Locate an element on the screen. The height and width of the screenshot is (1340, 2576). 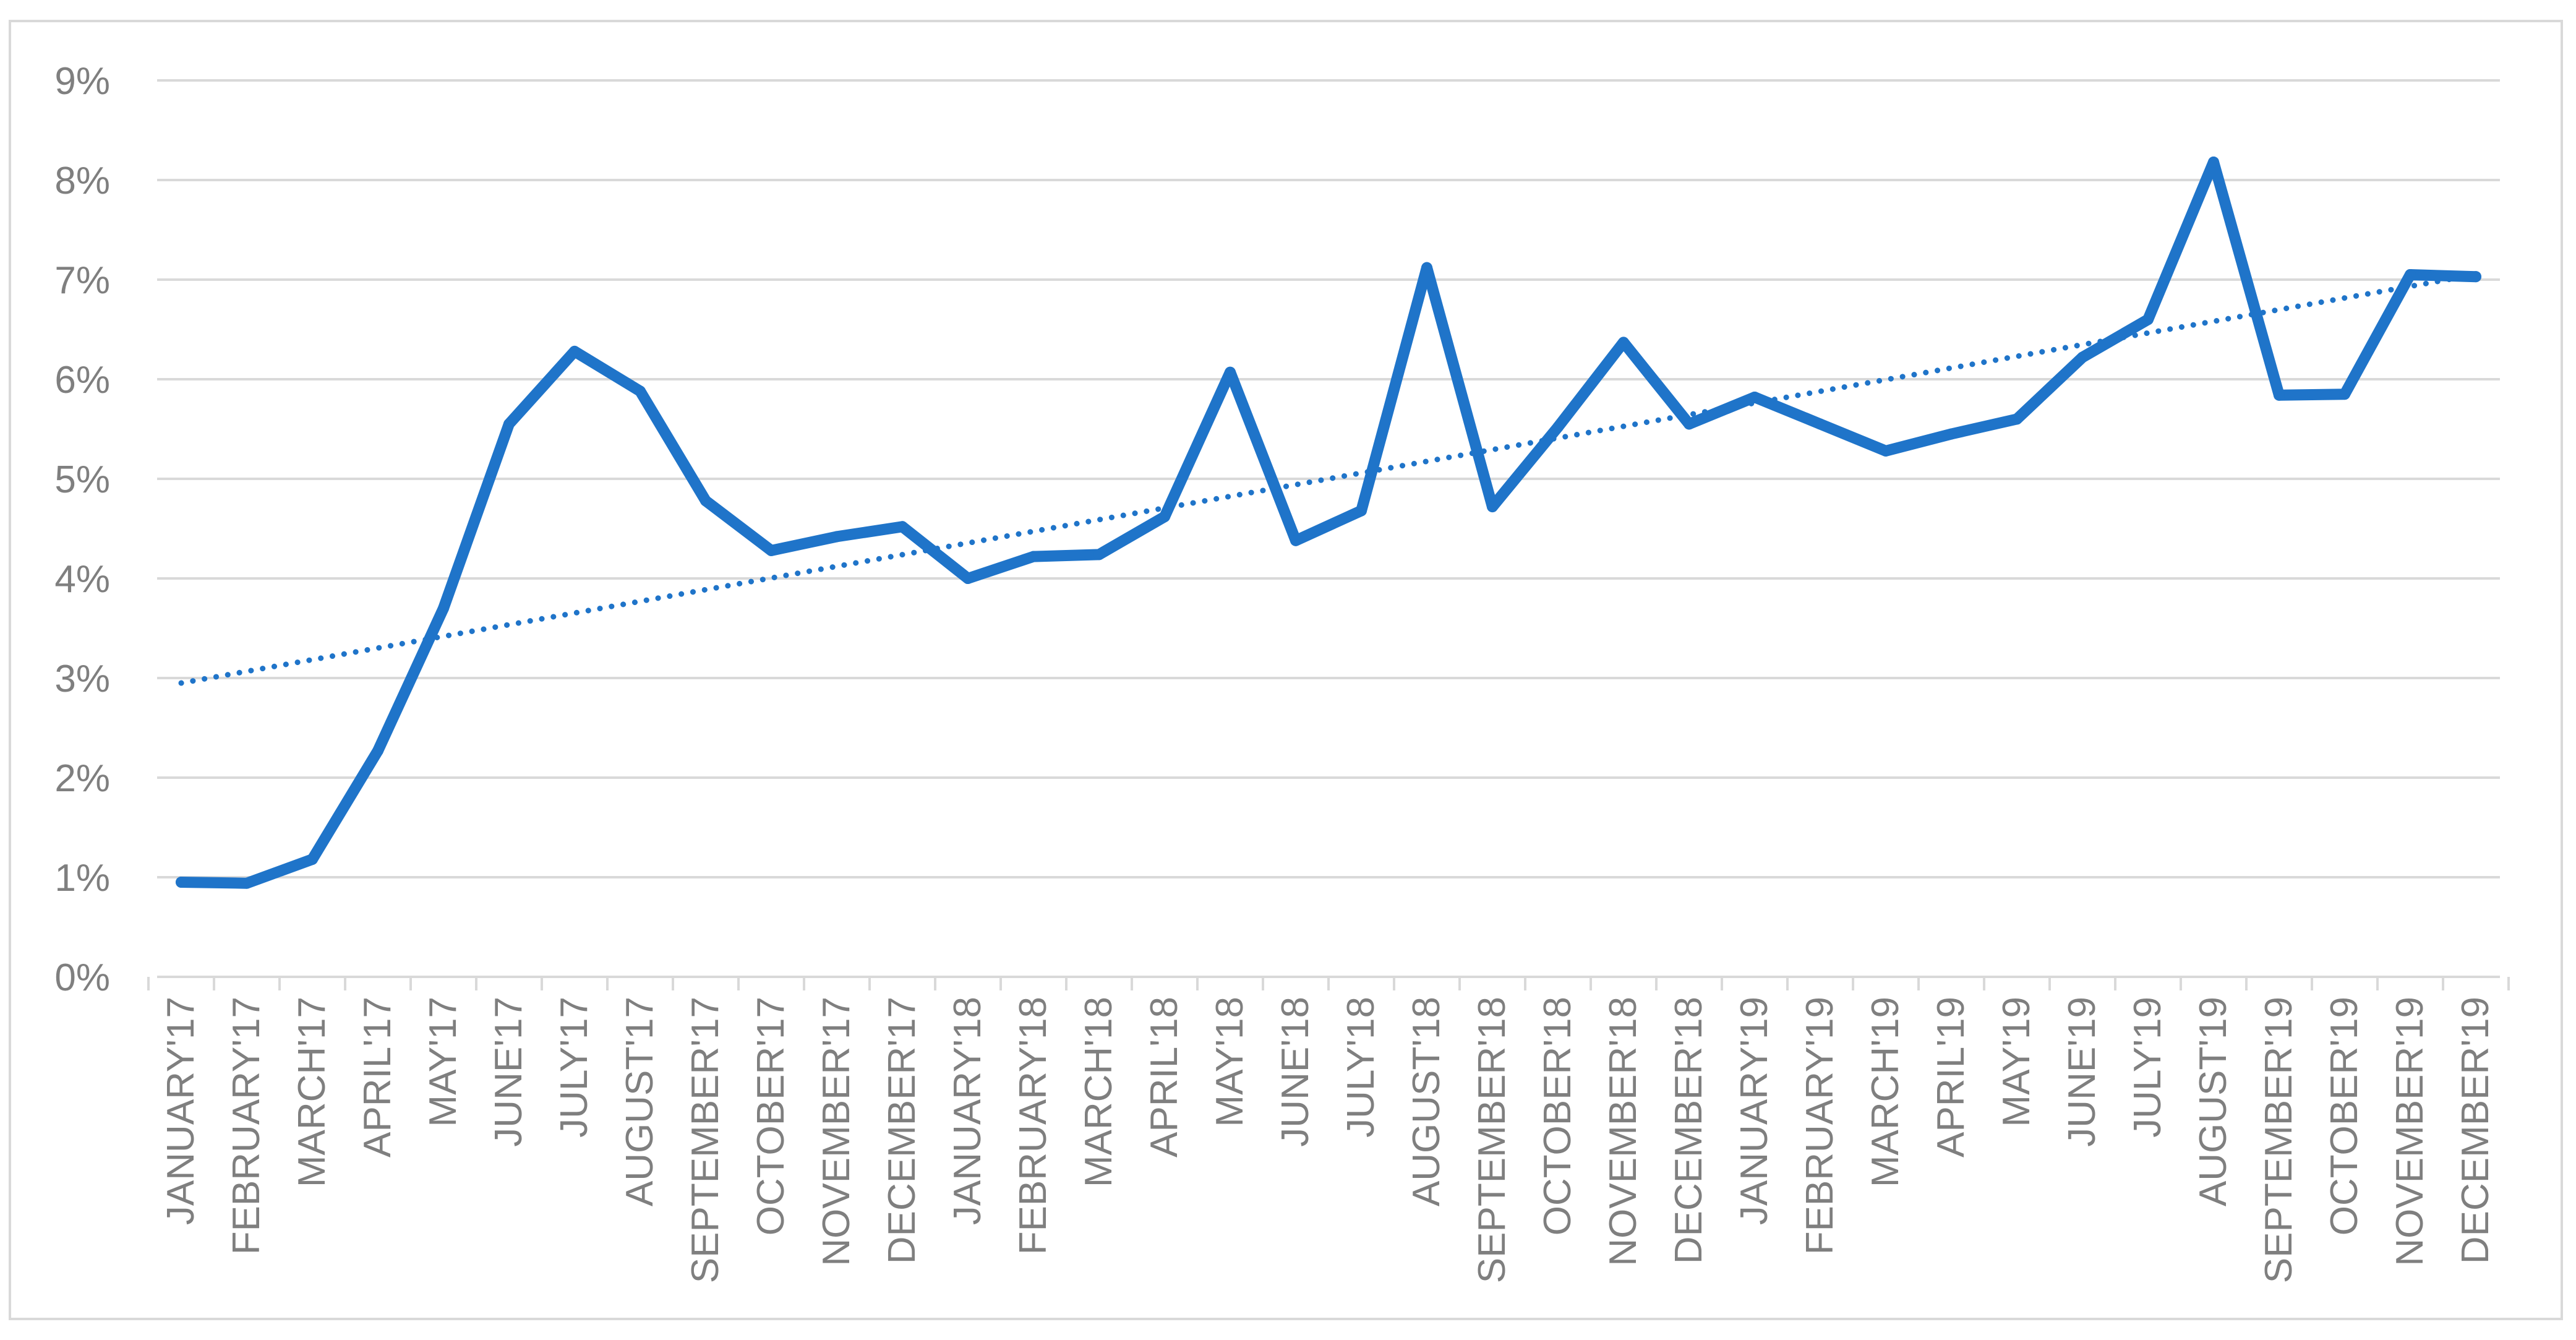
x-category-label: SEPTEMBER'19 is located at coordinates (2278, 1140).